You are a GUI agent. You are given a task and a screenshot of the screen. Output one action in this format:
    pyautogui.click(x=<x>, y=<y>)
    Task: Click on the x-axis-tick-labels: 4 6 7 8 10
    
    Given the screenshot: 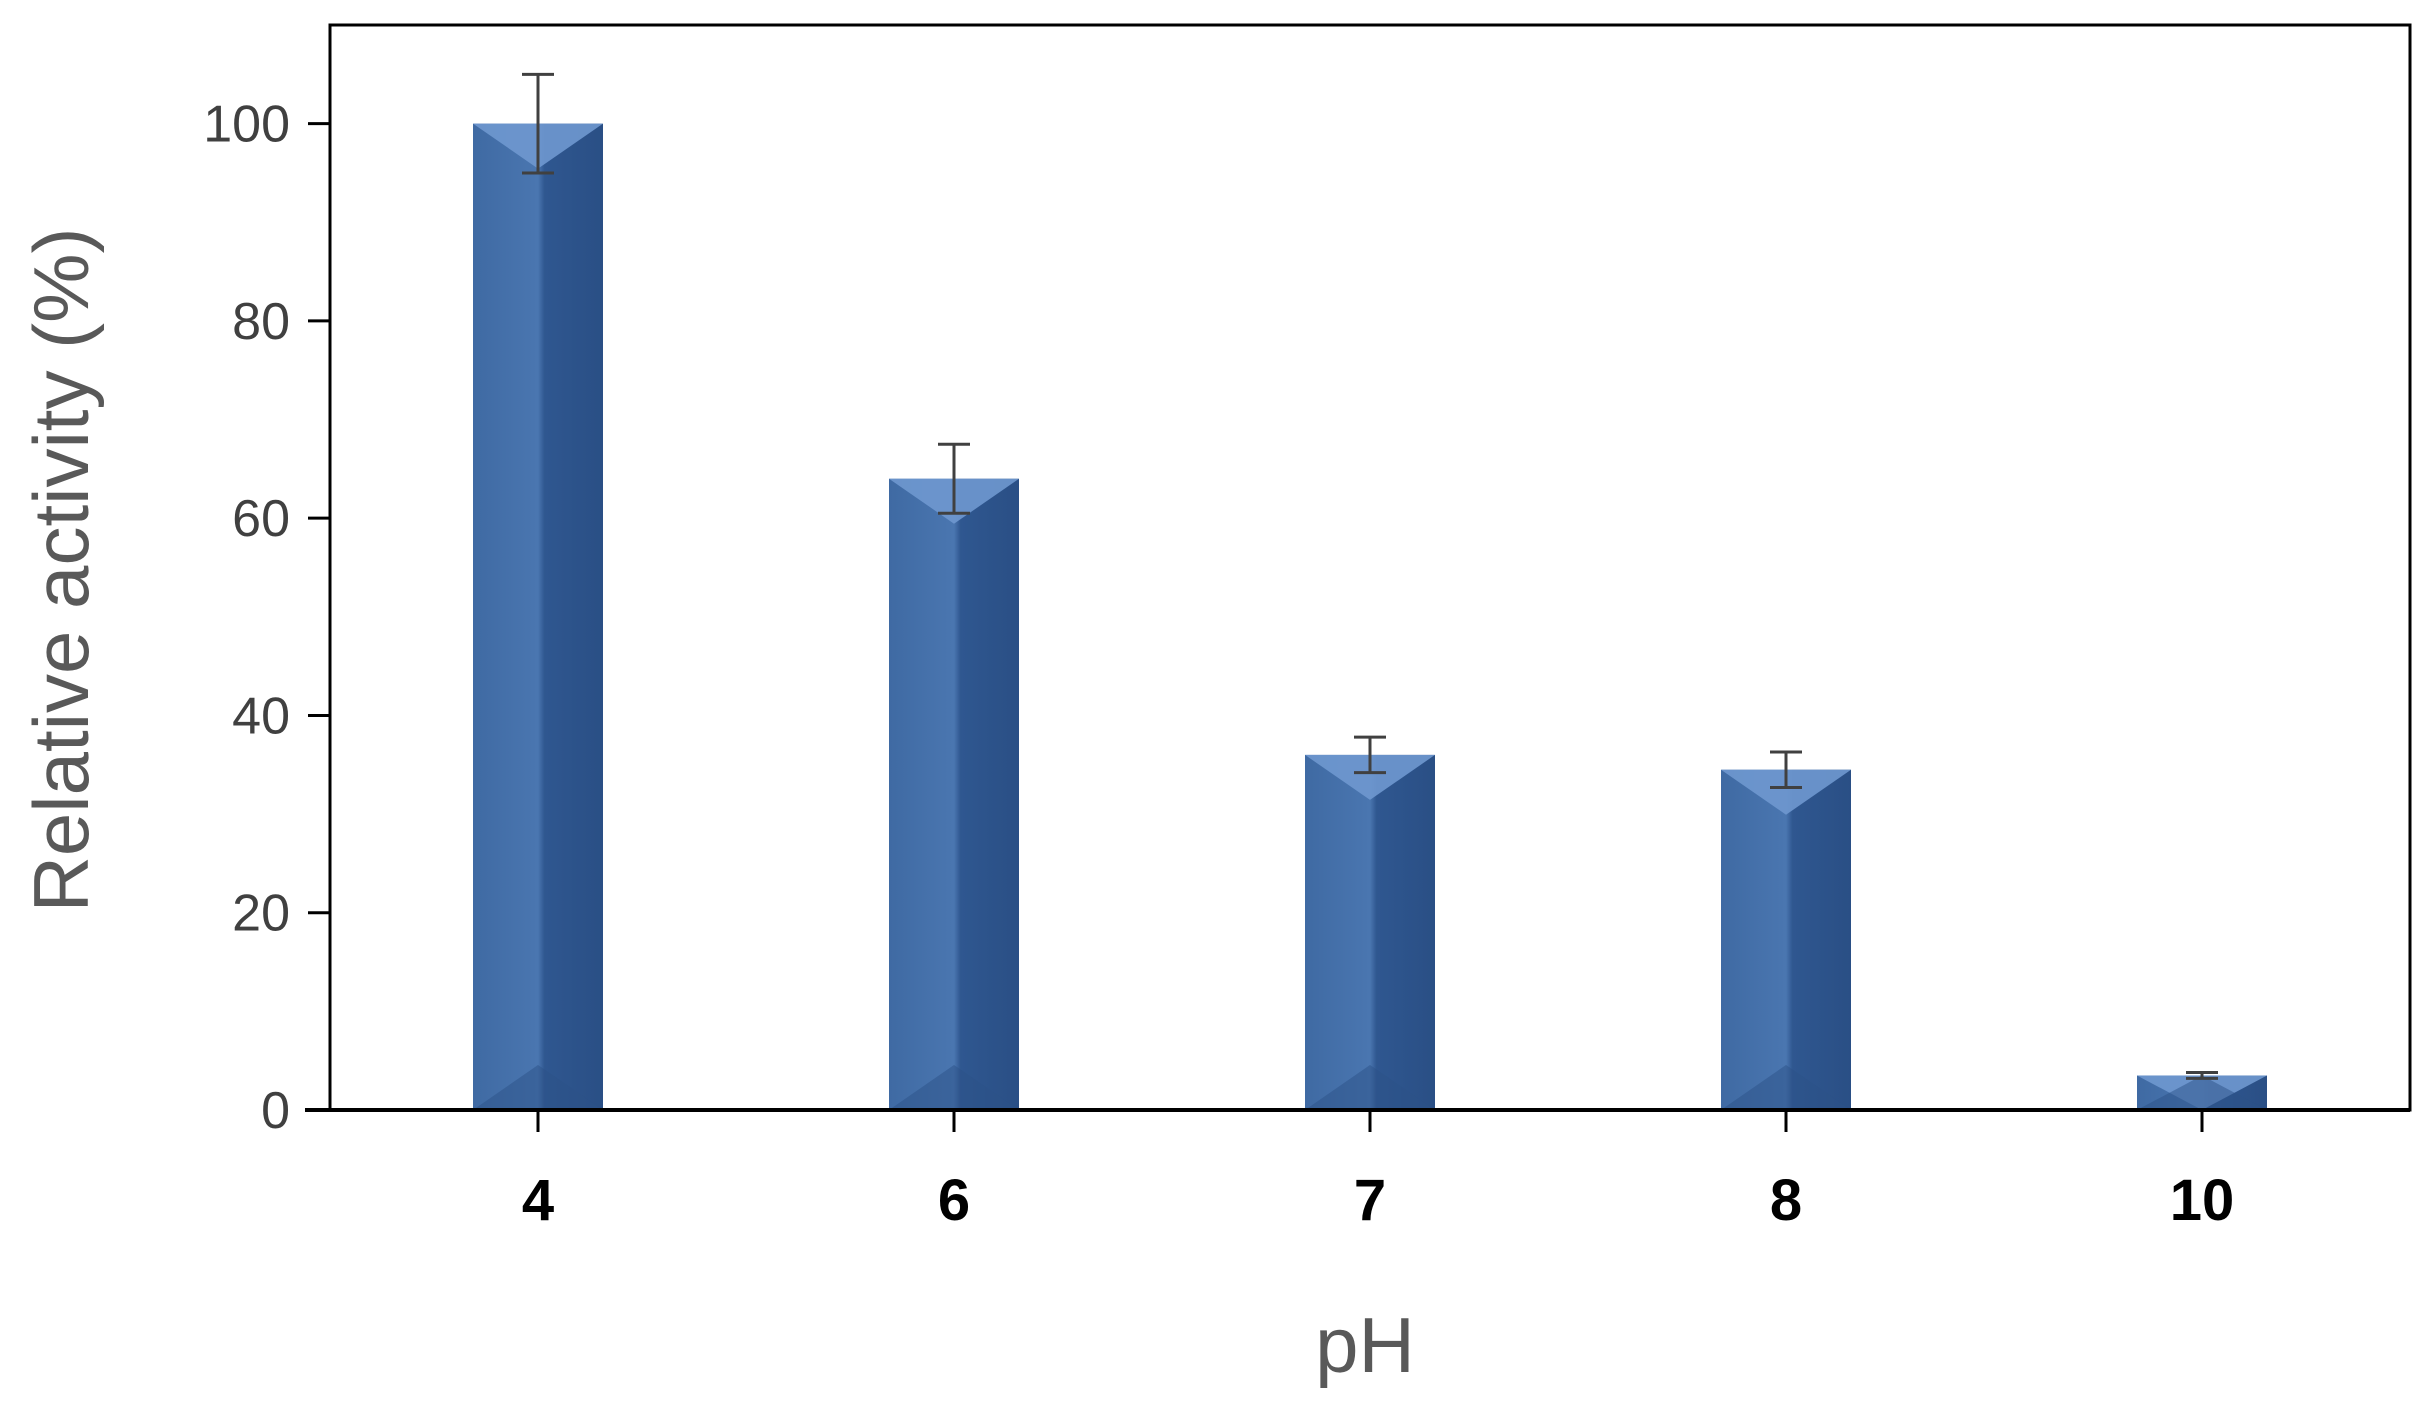 What is the action you would take?
    pyautogui.click(x=1378, y=1171)
    